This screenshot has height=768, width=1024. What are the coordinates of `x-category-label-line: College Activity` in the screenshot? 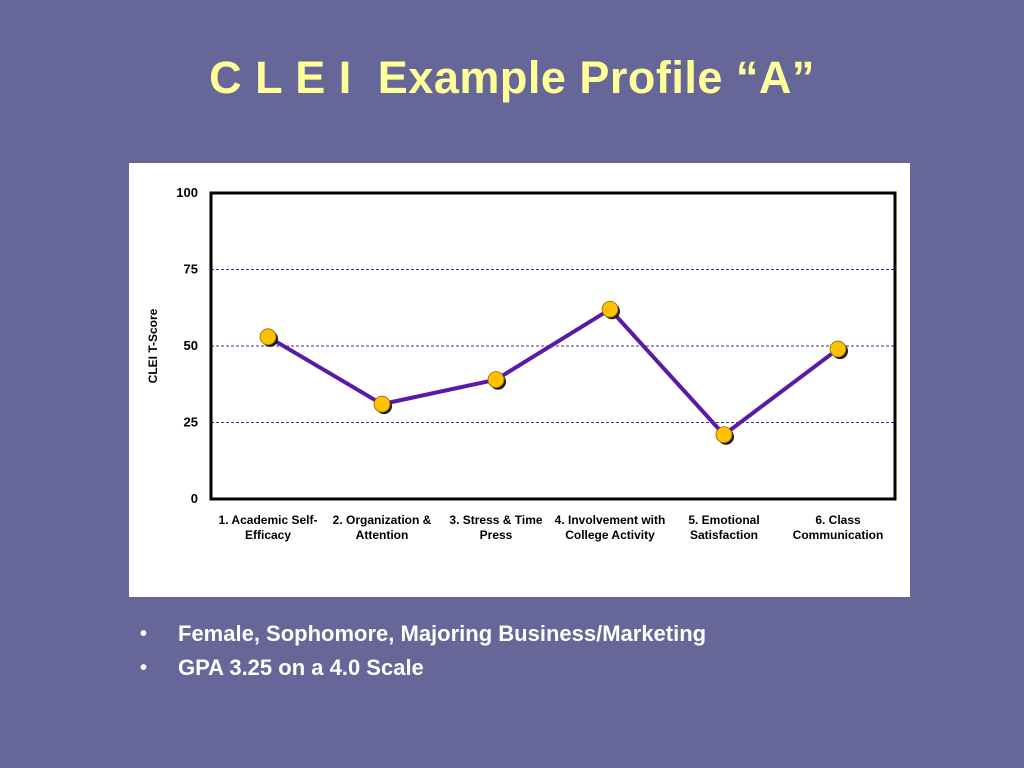 It's located at (610, 535).